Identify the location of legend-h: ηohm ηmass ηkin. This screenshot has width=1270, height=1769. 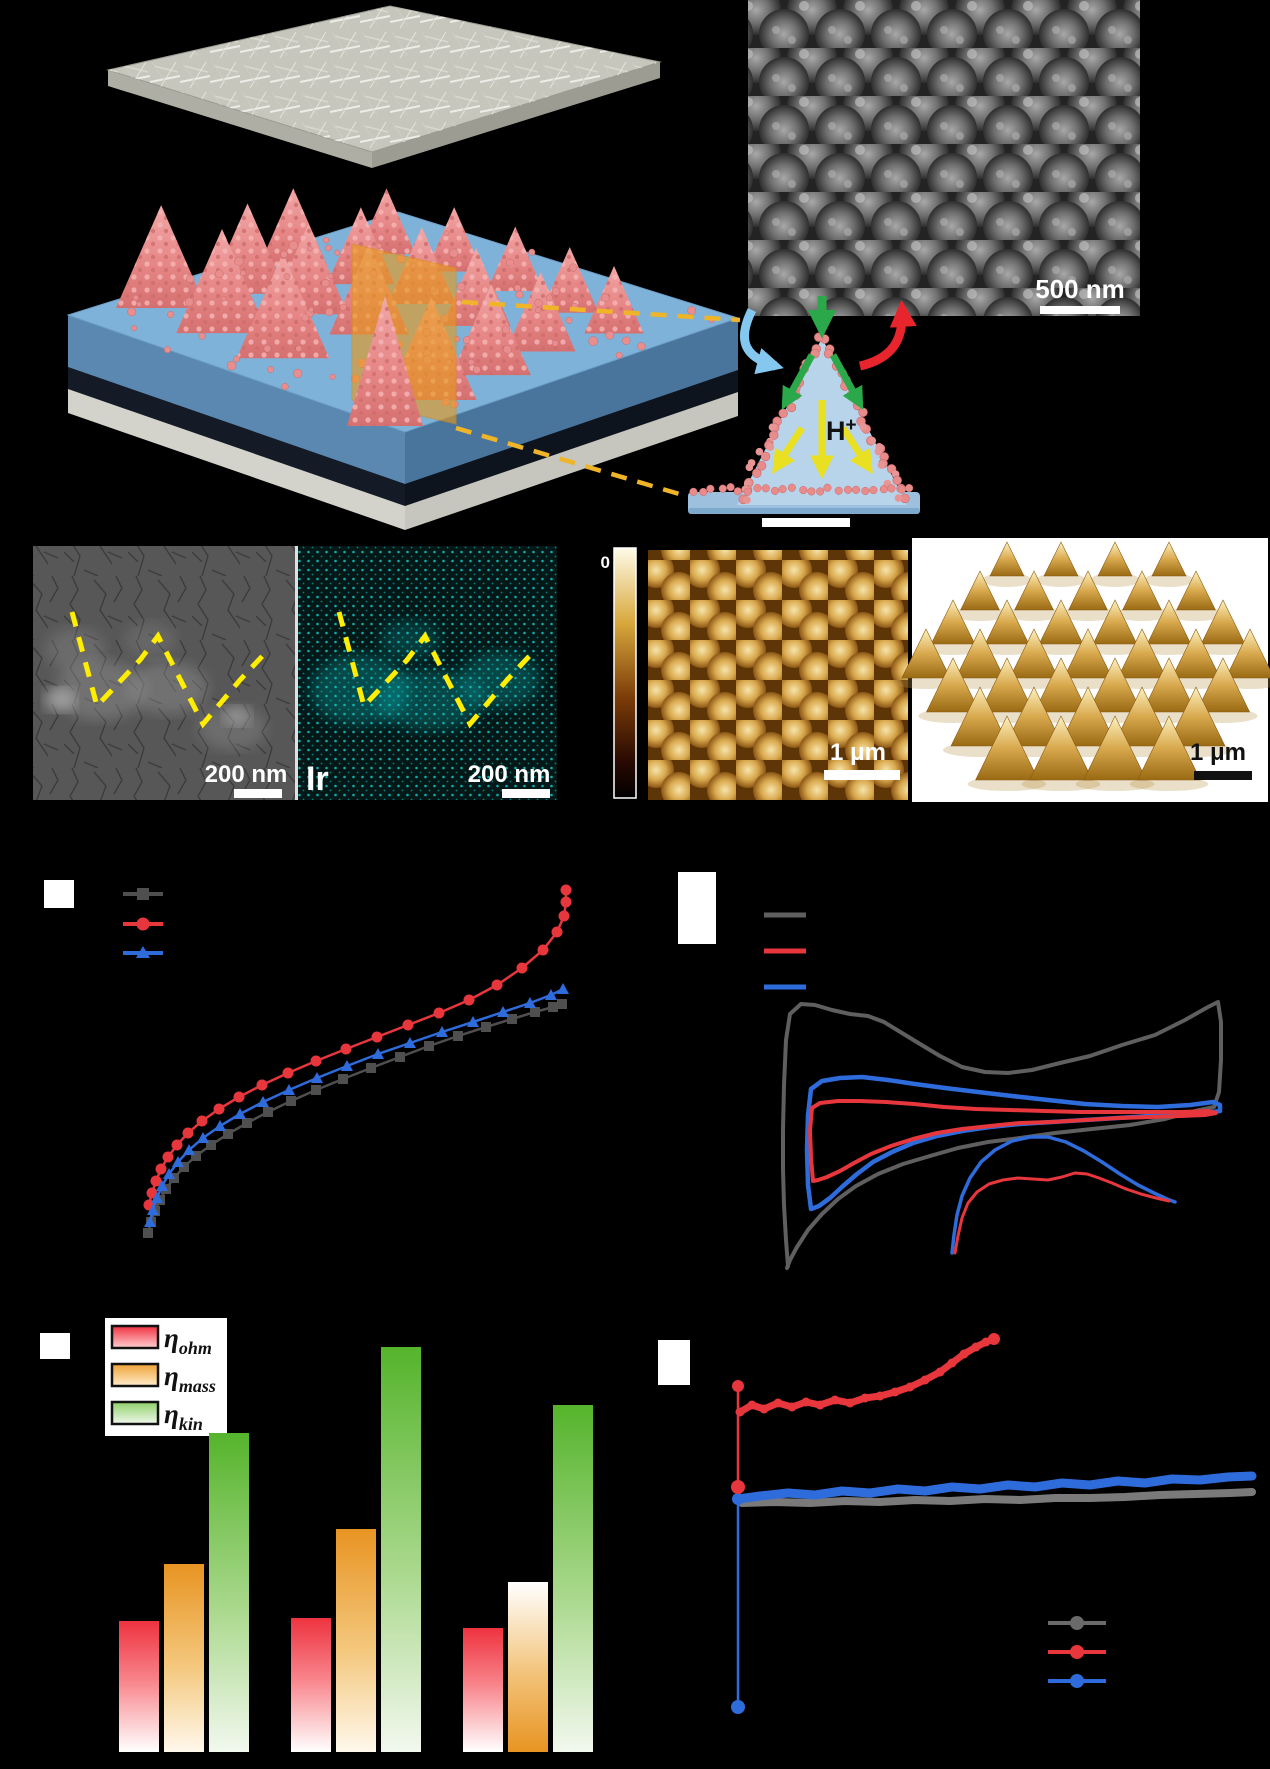
(166, 1377).